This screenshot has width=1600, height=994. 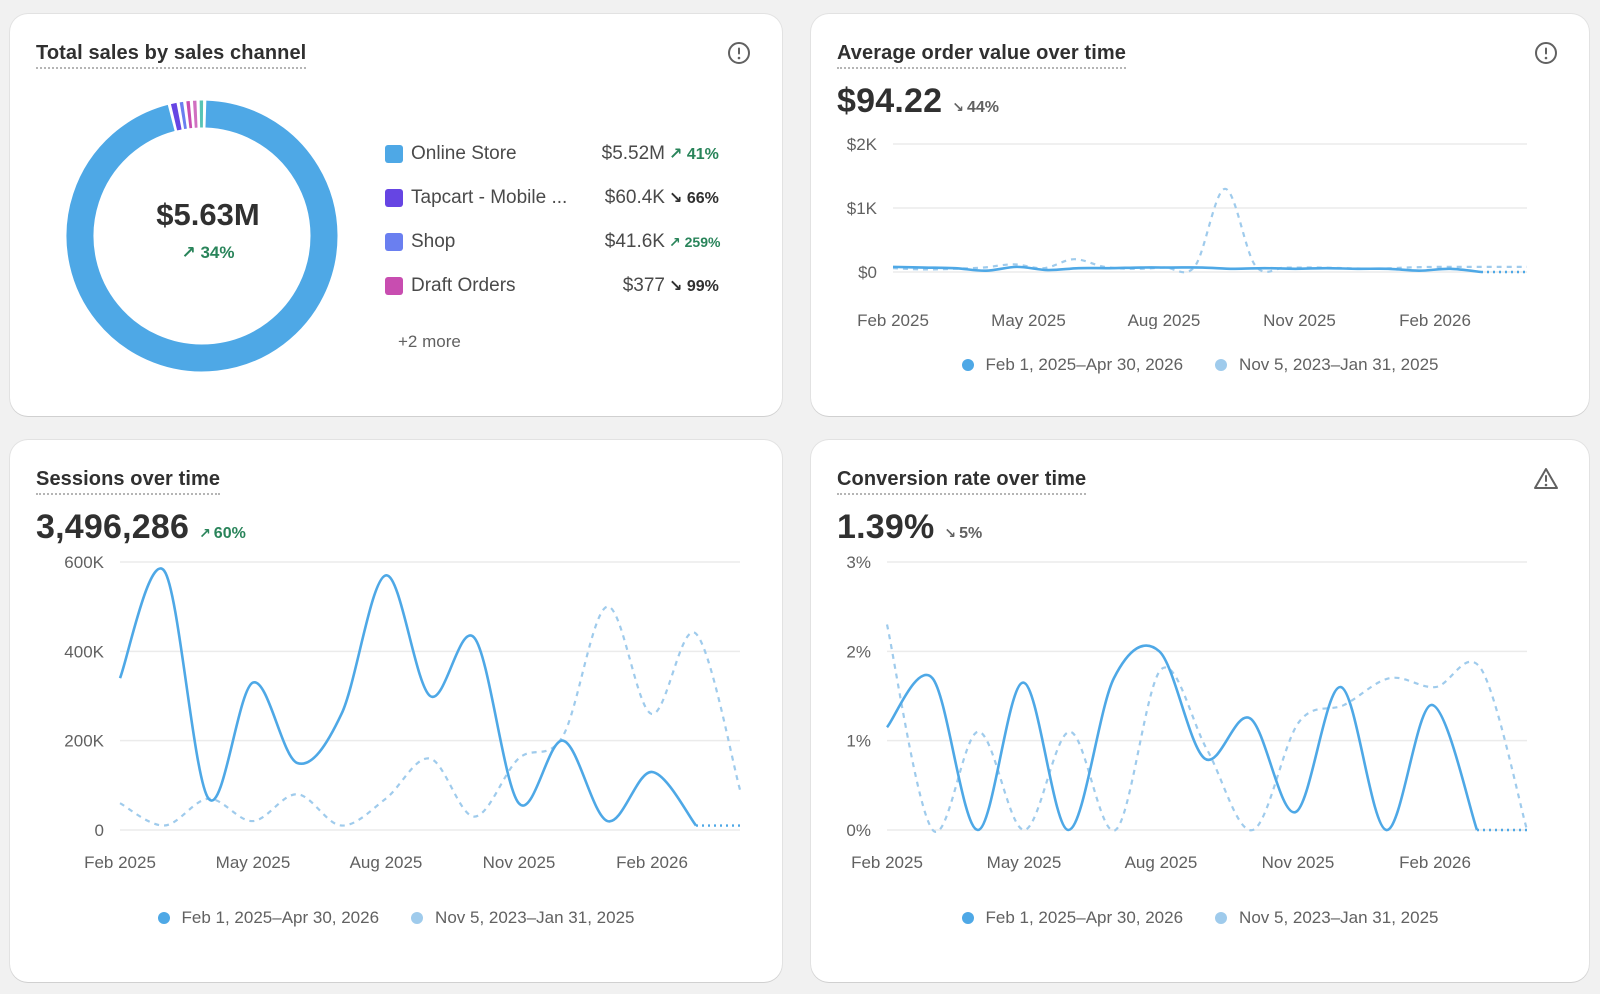 I want to click on channel-row: Draft Orders $377 ↘ 99%, so click(x=565, y=286).